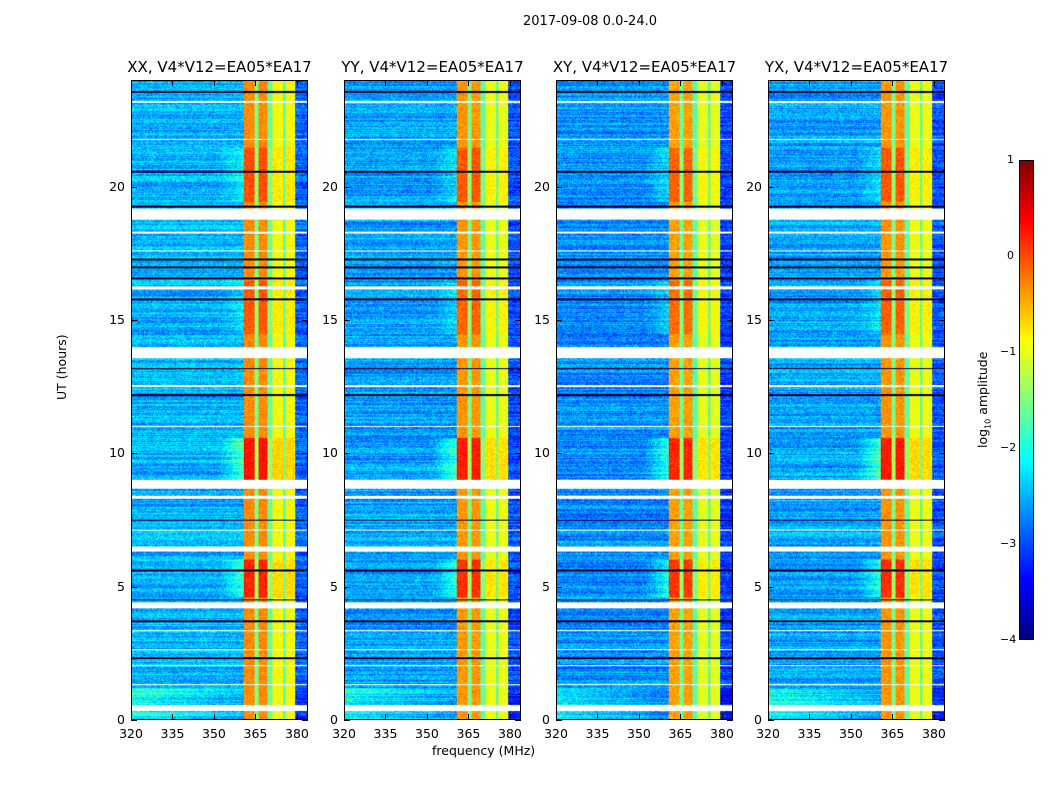 Image resolution: width=1050 pixels, height=800 pixels. What do you see at coordinates (590, 21) in the screenshot?
I see `figure-title: 2017-09-08 0.0-24.0` at bounding box center [590, 21].